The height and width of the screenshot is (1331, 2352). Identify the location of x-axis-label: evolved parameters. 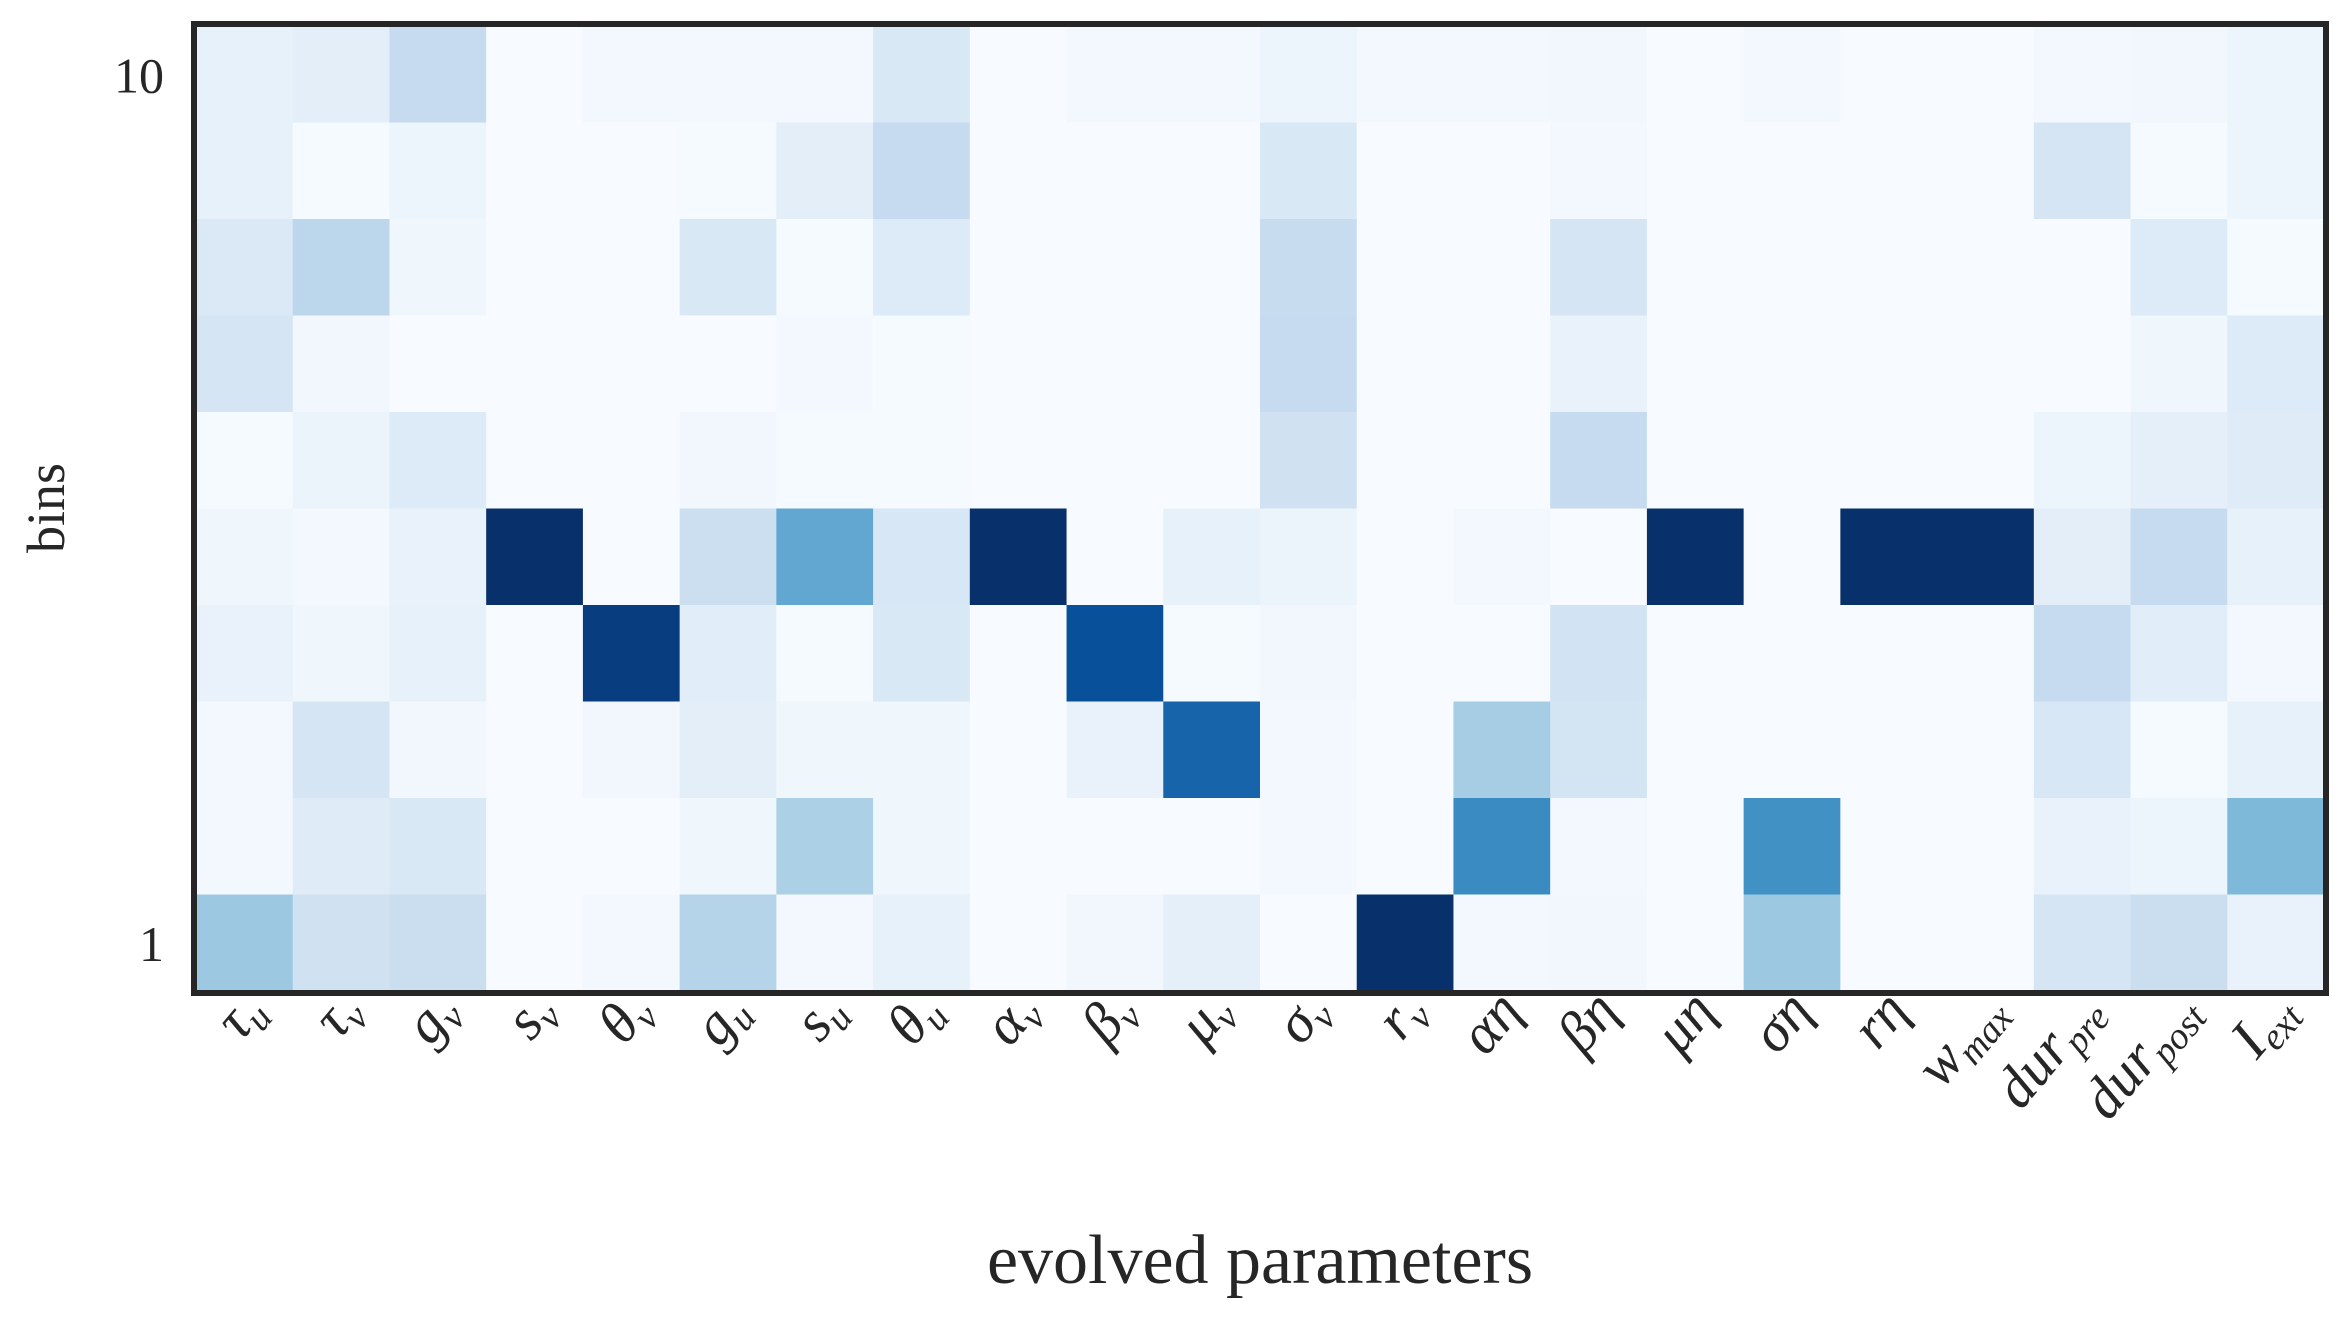
(1260, 1260).